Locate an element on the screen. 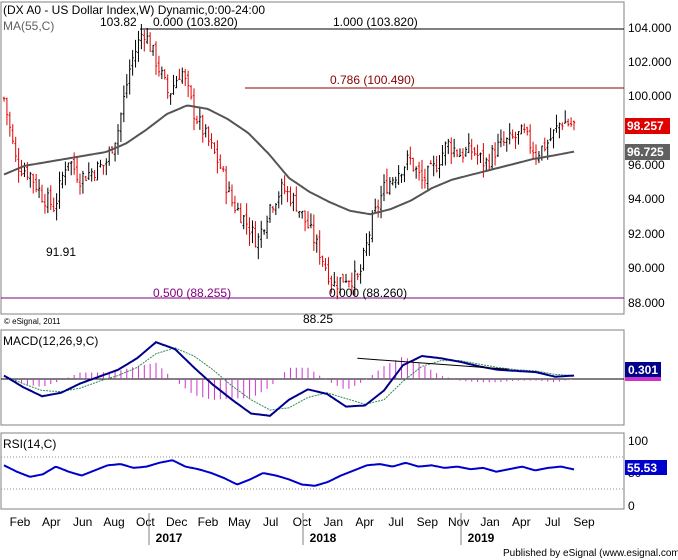  x-tick-month: Jul is located at coordinates (270, 522).